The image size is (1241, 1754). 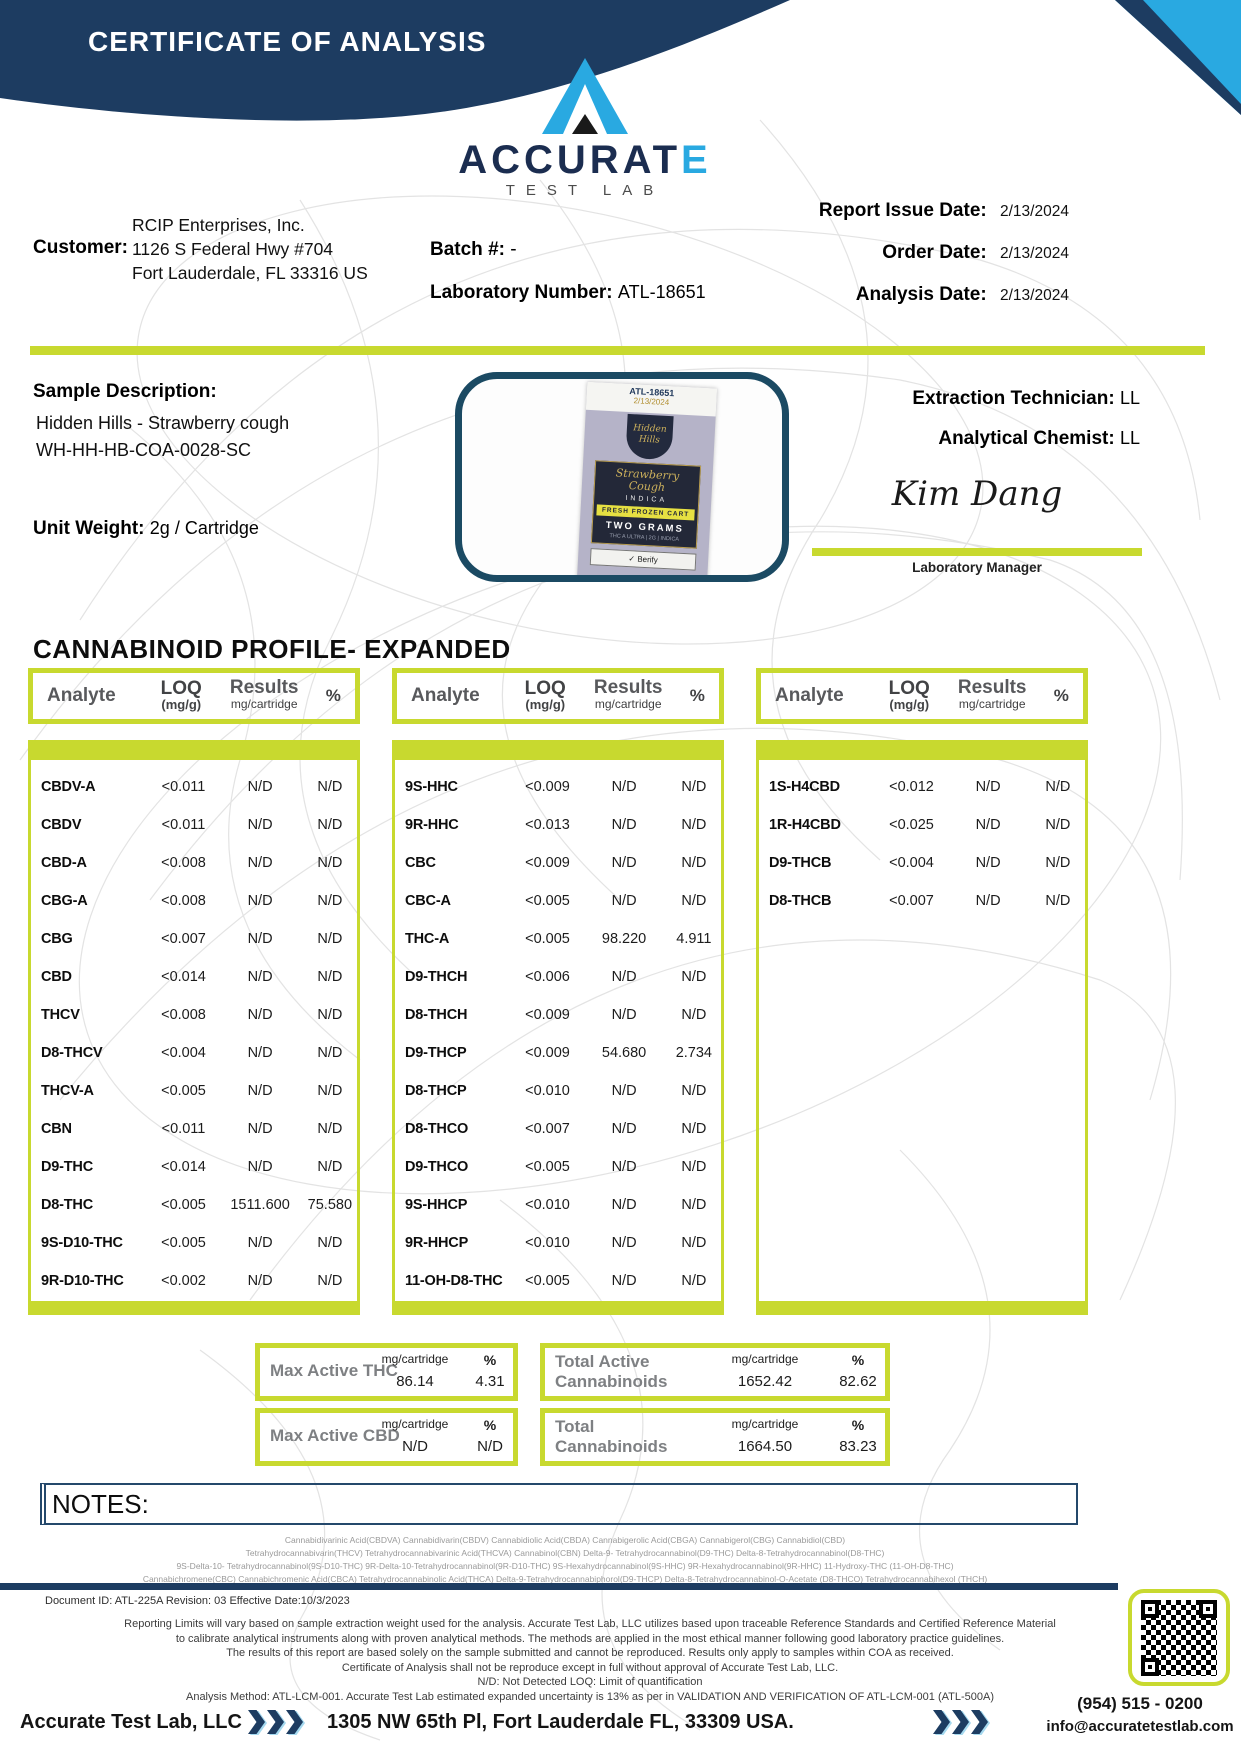 I want to click on analyte-row: CBD <0.014 N/D N/D, so click(x=194, y=977).